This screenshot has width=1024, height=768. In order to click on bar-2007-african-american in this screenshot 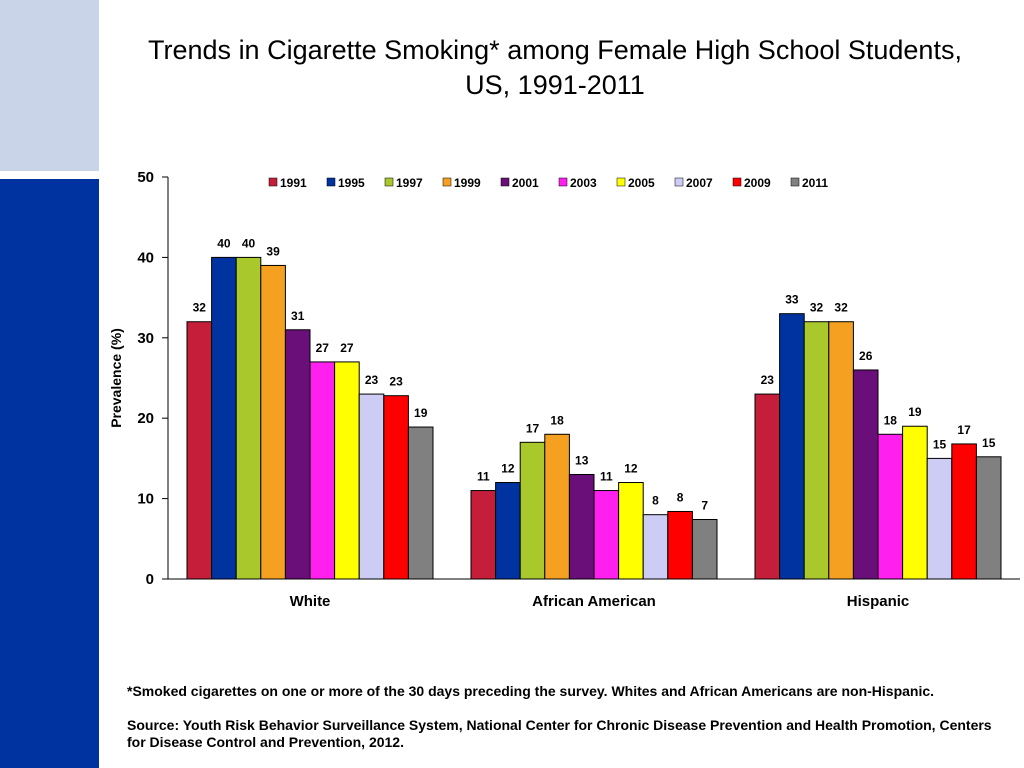, I will do `click(655, 547)`.